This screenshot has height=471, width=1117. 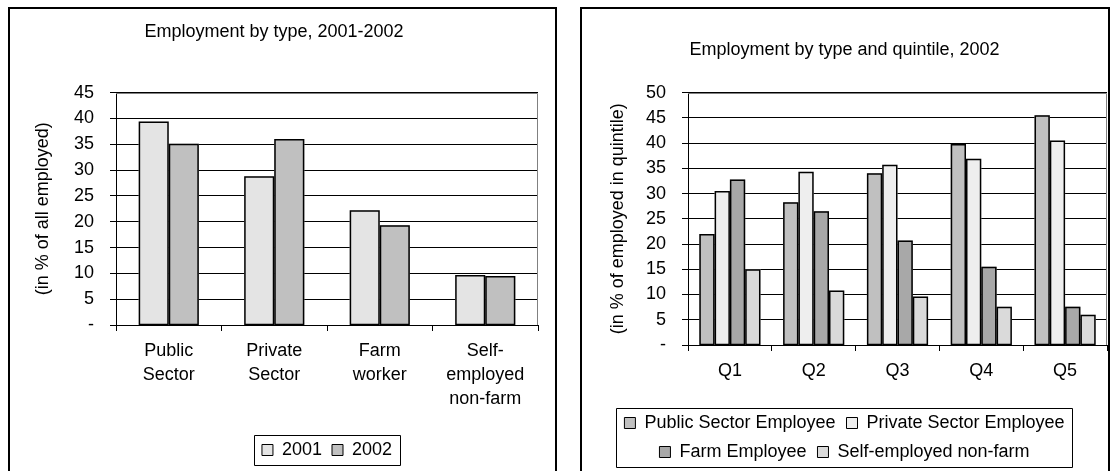 What do you see at coordinates (897, 369) in the screenshot?
I see `x-tick-label: Q3` at bounding box center [897, 369].